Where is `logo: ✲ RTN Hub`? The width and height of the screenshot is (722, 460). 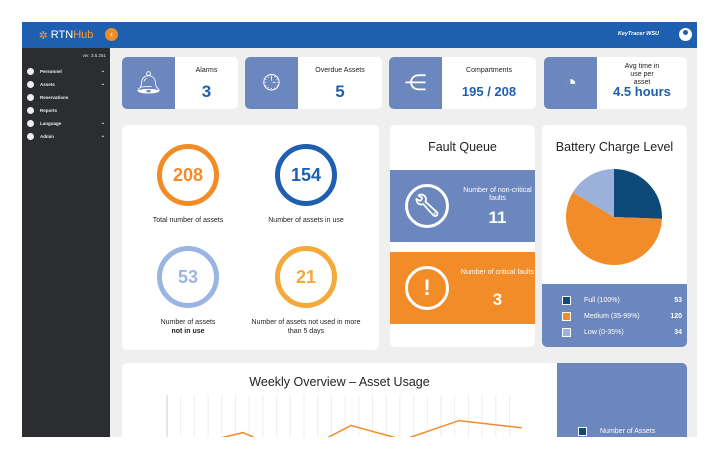 logo: ✲ RTN Hub is located at coordinates (66, 35).